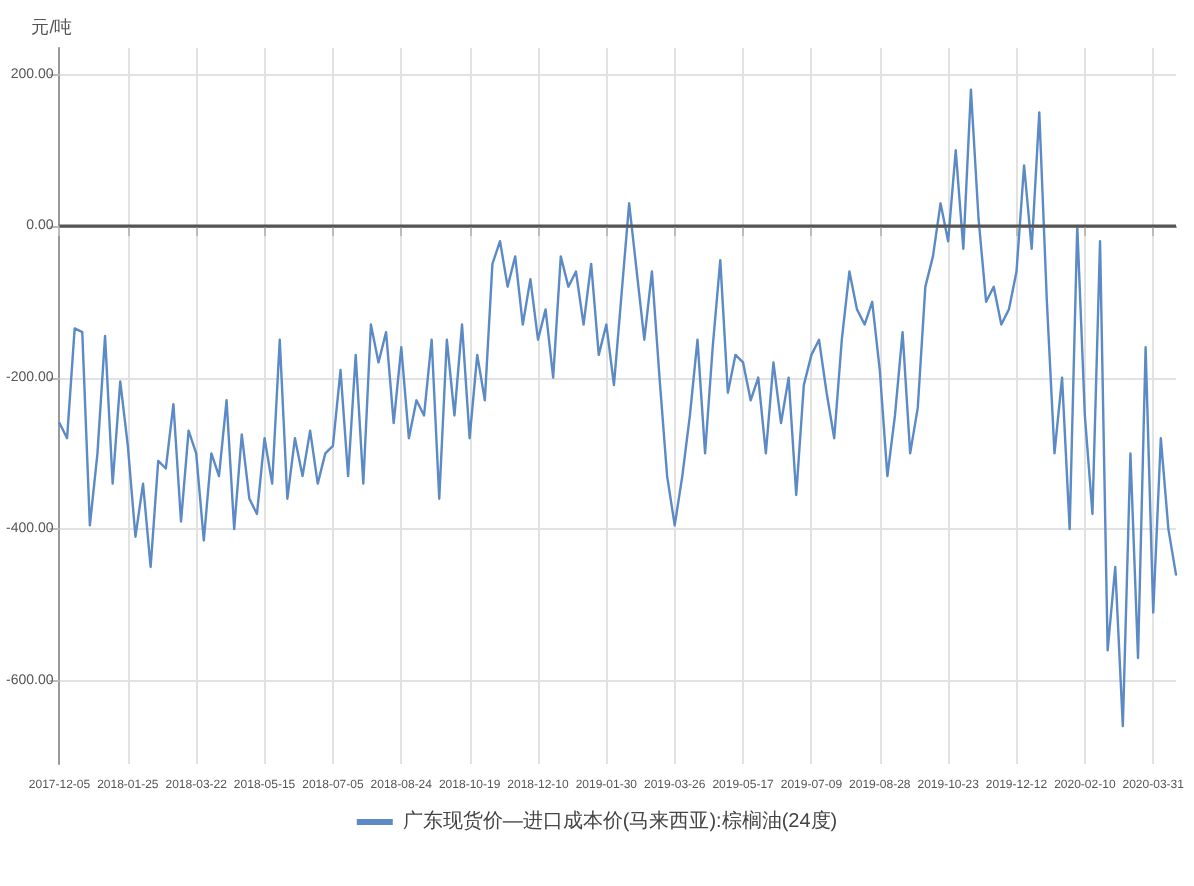 The height and width of the screenshot is (886, 1194). What do you see at coordinates (52, 27) in the screenshot?
I see `y-axis-title: 元/吨` at bounding box center [52, 27].